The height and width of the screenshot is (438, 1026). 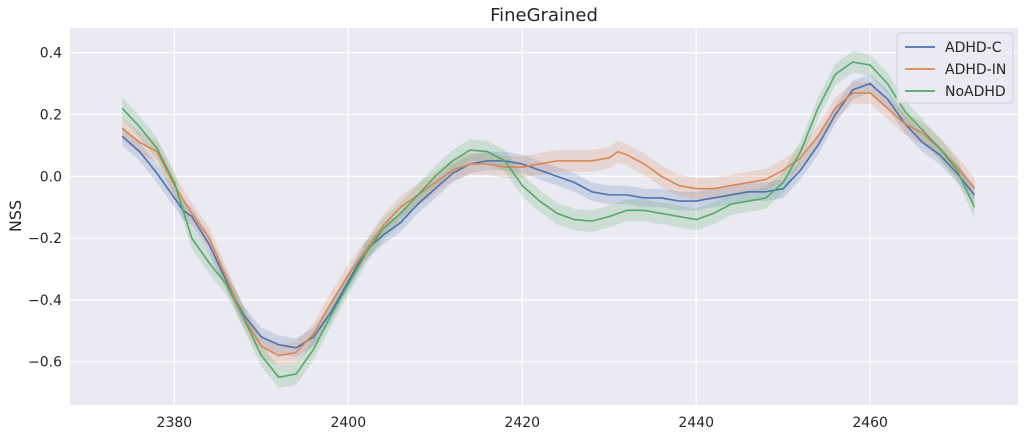 I want to click on legend: ADHD-C ADHD-IN NoADHD, so click(x=955, y=68).